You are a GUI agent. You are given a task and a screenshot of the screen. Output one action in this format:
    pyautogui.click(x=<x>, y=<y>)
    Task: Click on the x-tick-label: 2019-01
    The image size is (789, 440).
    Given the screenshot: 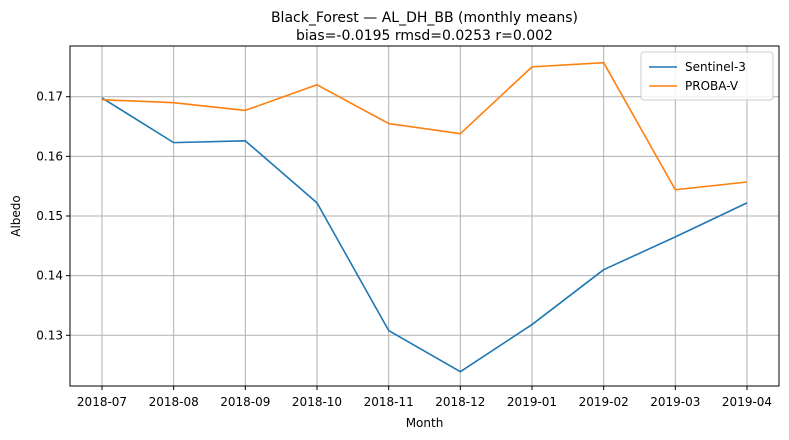 What is the action you would take?
    pyautogui.click(x=532, y=402)
    